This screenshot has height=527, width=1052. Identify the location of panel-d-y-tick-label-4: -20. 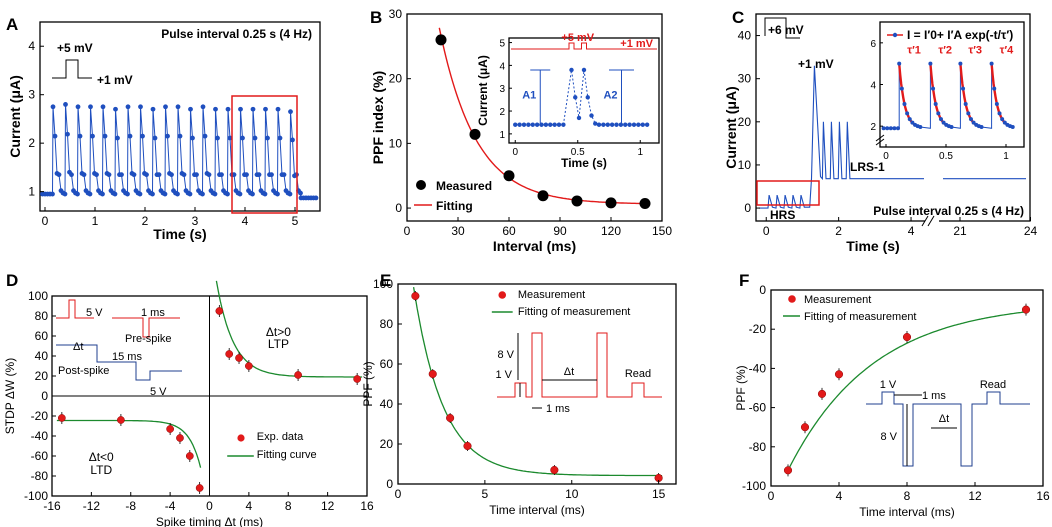
(40, 416).